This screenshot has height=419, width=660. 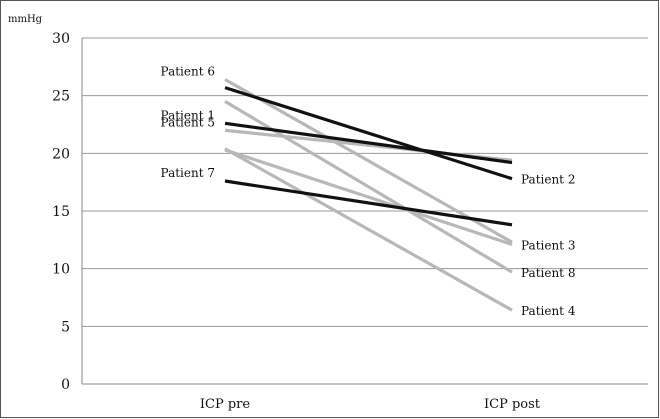 I want to click on y-tick-label: 25, so click(x=61, y=97).